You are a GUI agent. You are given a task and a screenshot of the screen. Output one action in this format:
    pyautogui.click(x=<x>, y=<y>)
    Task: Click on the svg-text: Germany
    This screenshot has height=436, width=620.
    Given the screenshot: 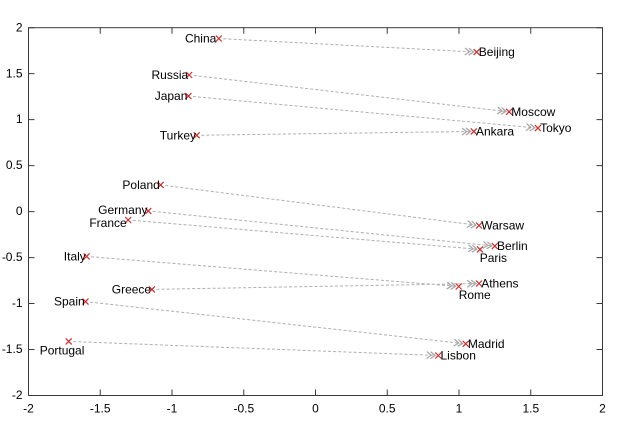 What is the action you would take?
    pyautogui.click(x=122, y=210)
    